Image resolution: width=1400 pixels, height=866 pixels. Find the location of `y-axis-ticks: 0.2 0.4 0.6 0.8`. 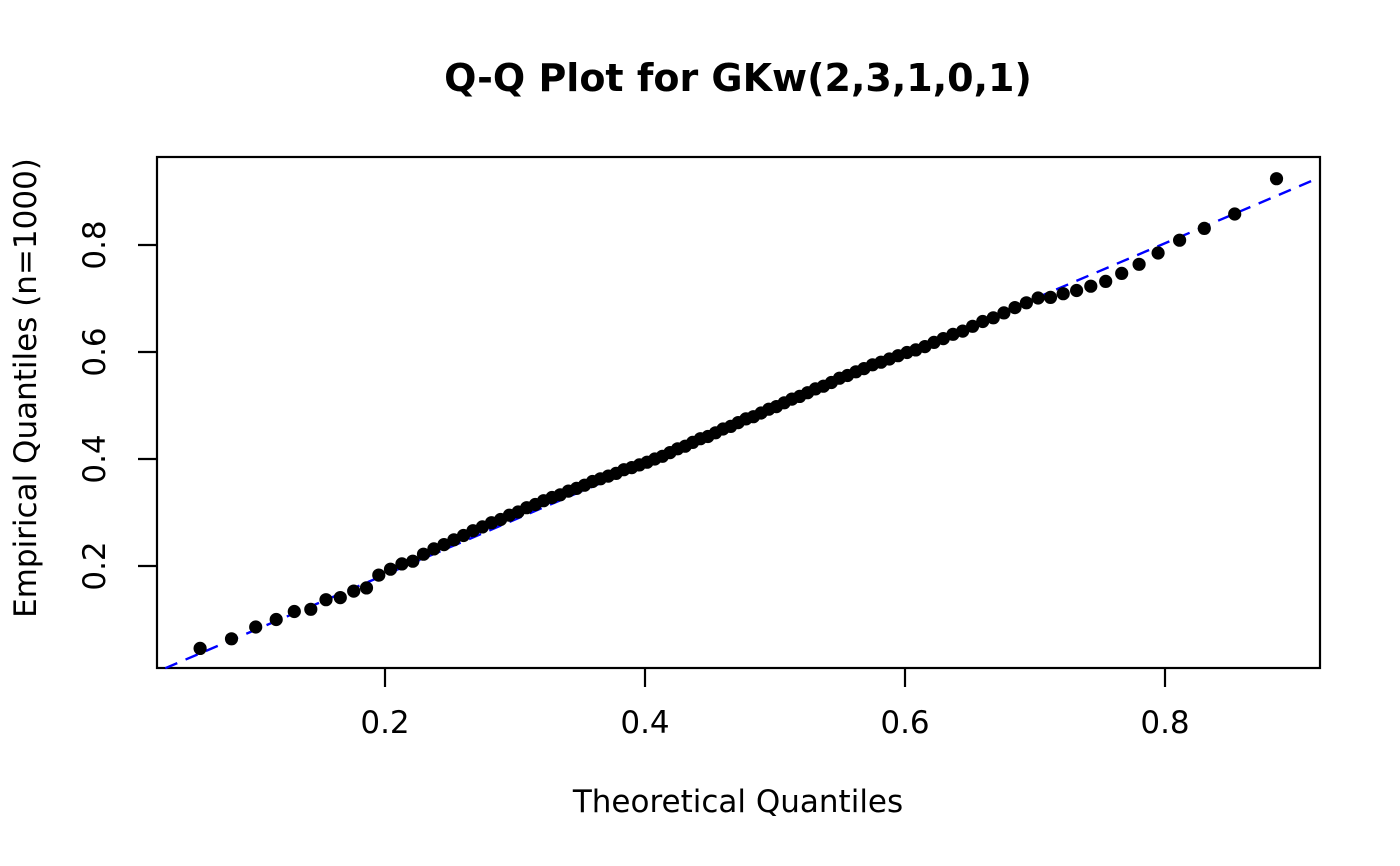

y-axis-ticks: 0.2 0.4 0.6 0.8 is located at coordinates (117, 405).